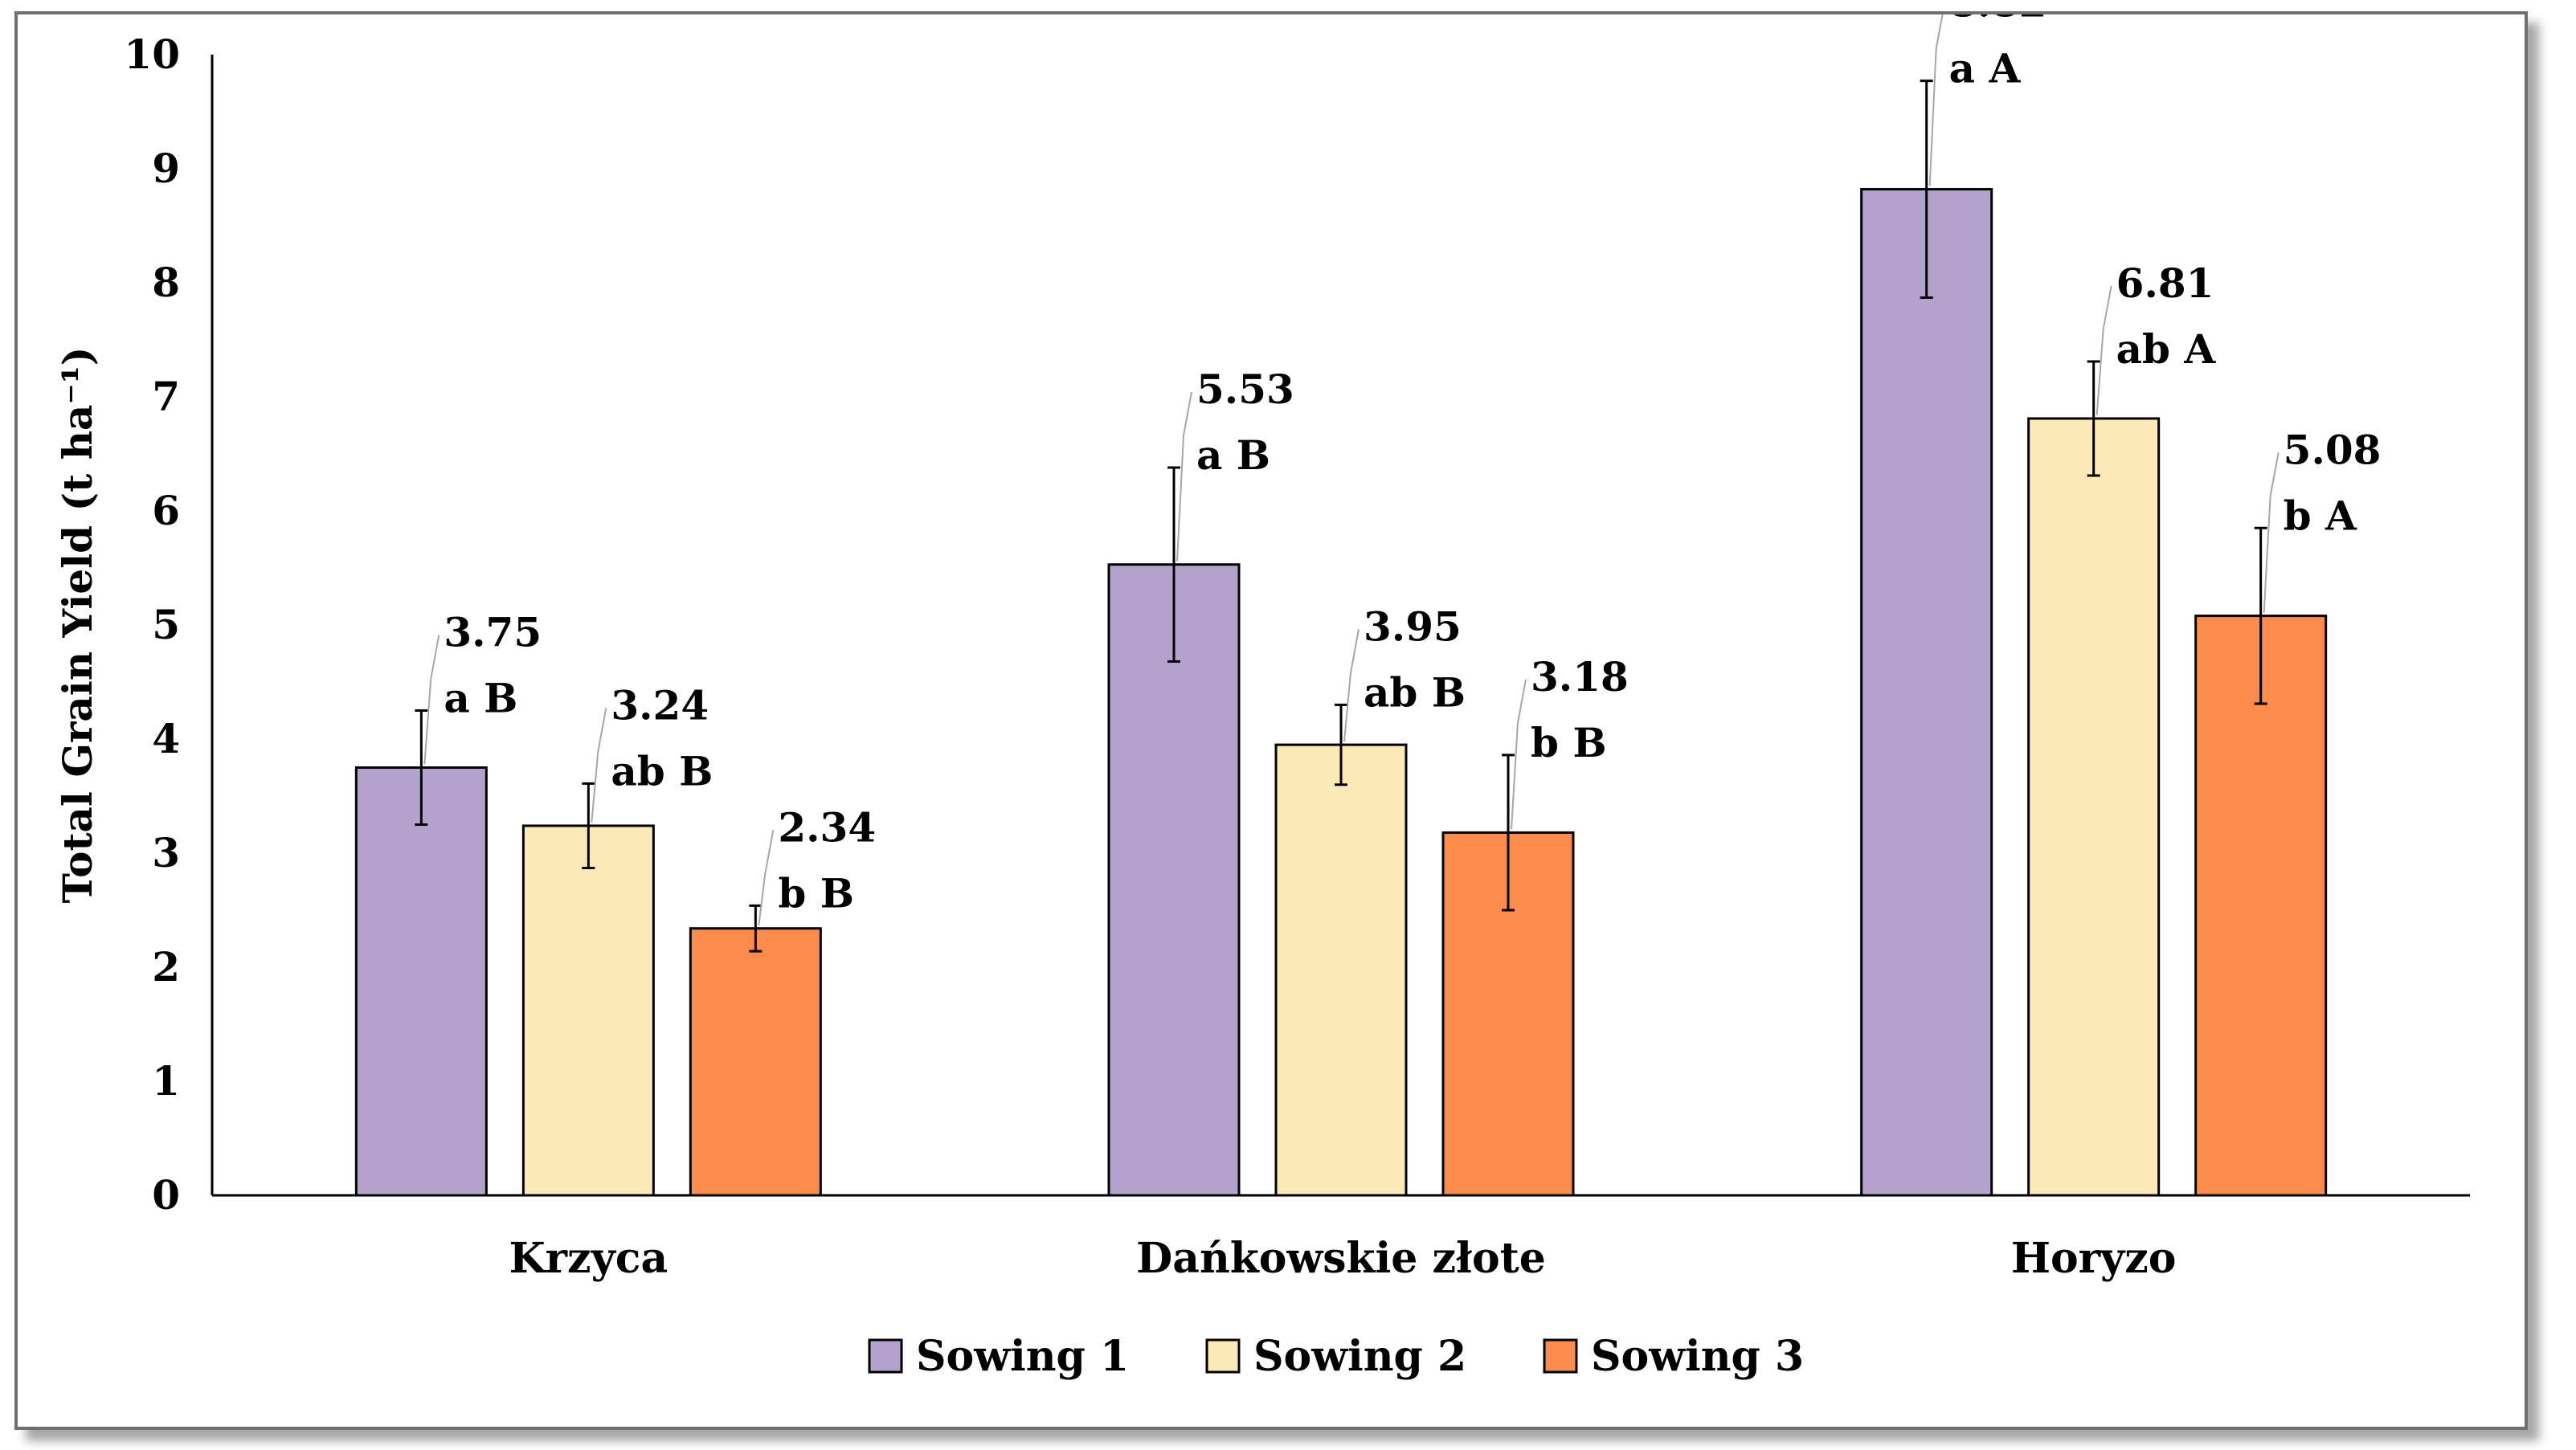  Describe the element at coordinates (1022, 1356) in the screenshot. I see `legend-label: Sowing 1` at that location.